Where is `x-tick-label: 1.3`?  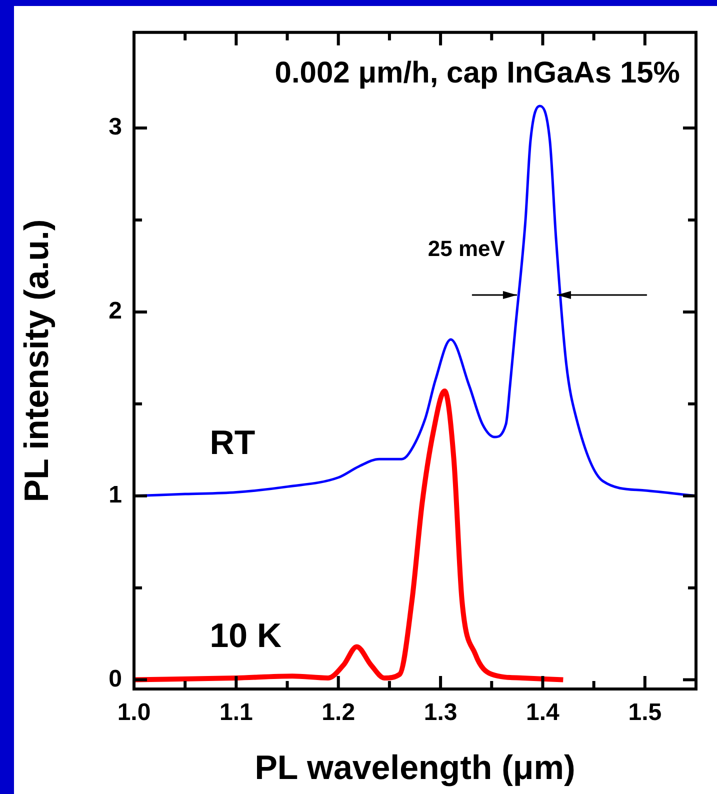
x-tick-label: 1.3 is located at coordinates (441, 712).